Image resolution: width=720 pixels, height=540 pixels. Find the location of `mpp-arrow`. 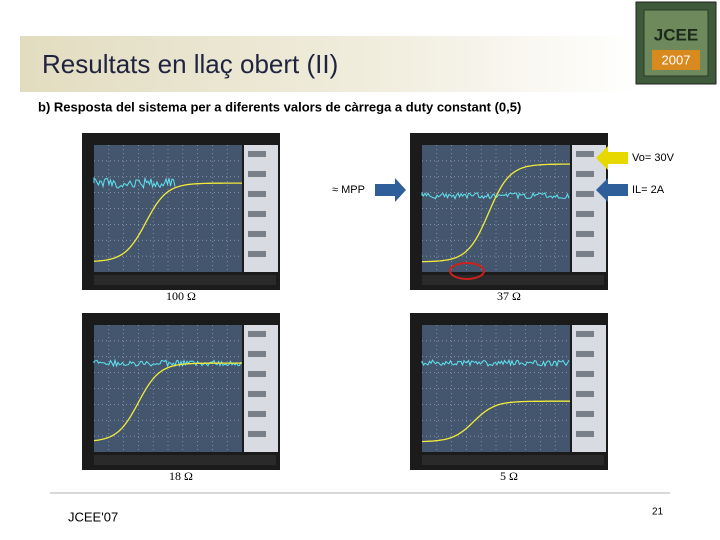

mpp-arrow is located at coordinates (390, 190).